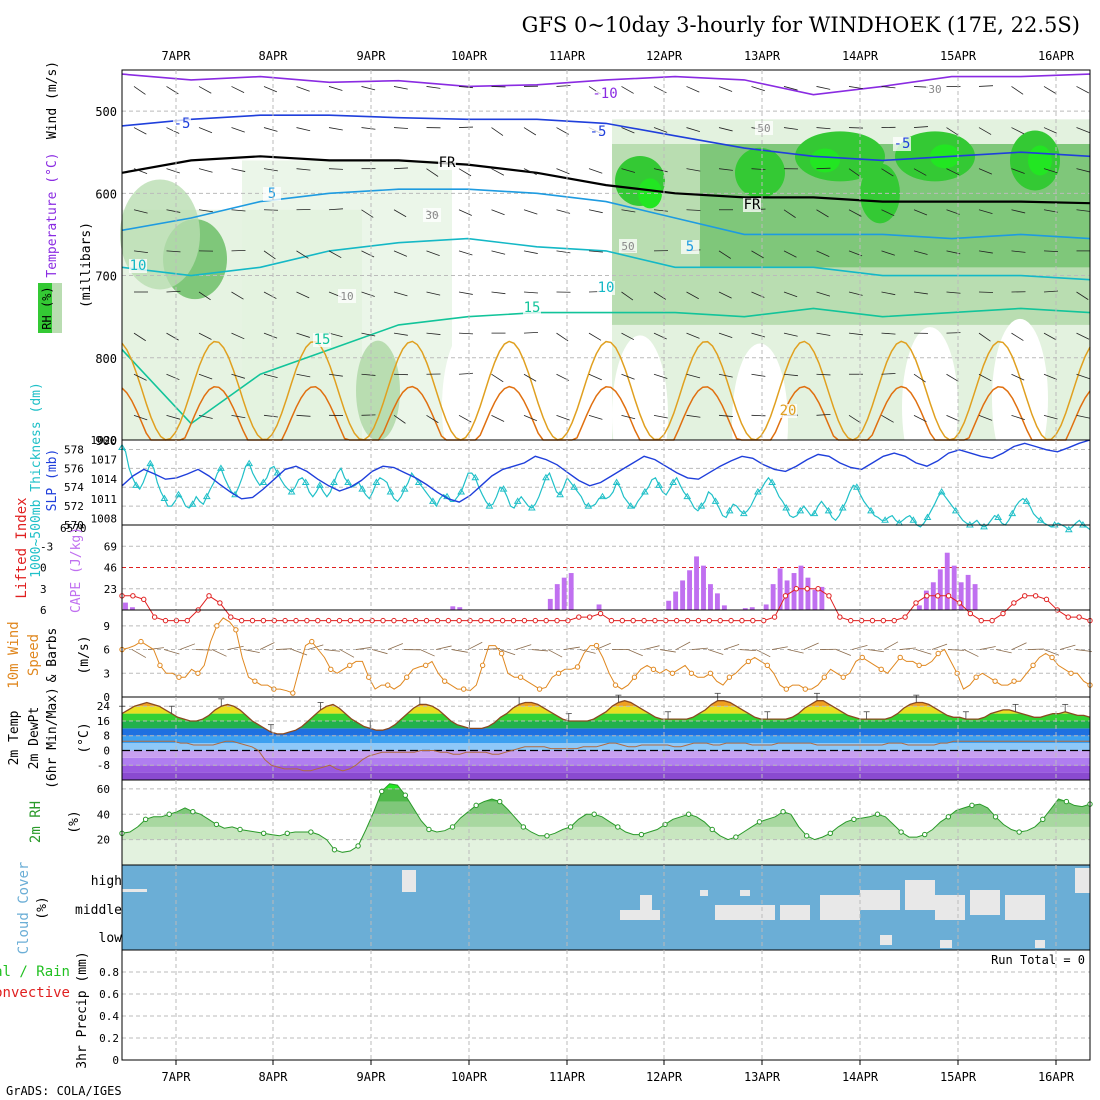 The width and height of the screenshot is (1100, 1100). What do you see at coordinates (103, 789) in the screenshot?
I see `rh-tick: 60` at bounding box center [103, 789].